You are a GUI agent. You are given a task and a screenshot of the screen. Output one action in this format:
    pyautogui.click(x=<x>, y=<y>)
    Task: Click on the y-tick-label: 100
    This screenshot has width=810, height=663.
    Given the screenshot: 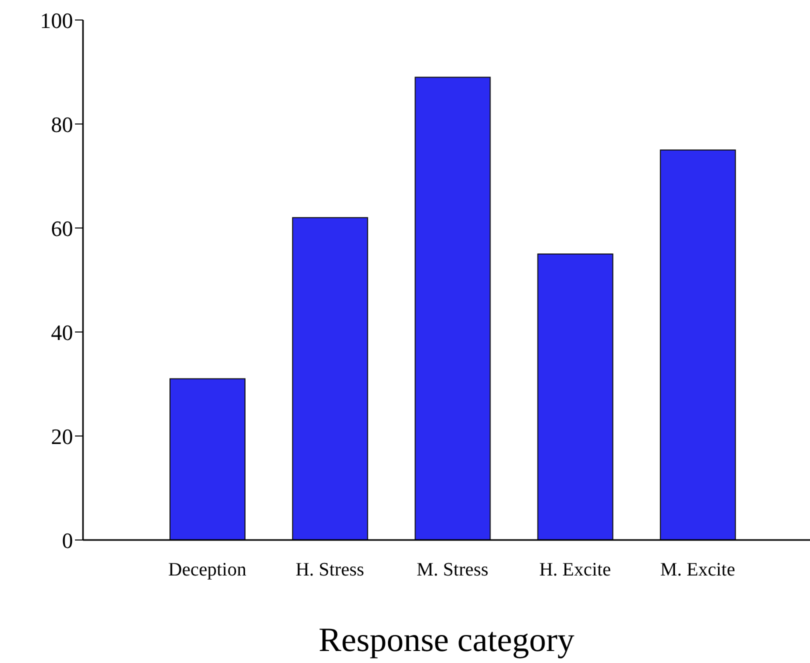 What is the action you would take?
    pyautogui.click(x=56, y=20)
    